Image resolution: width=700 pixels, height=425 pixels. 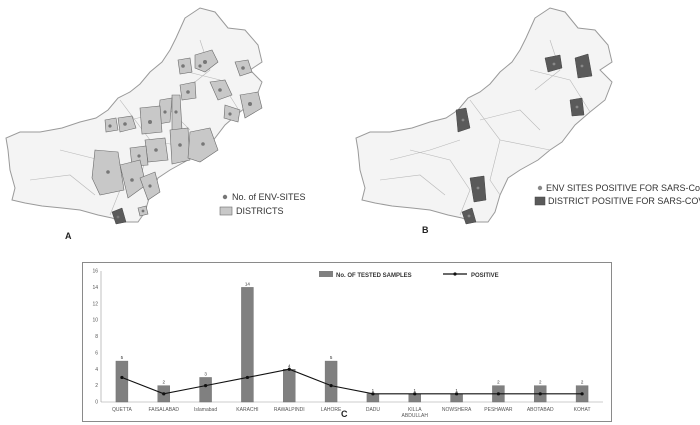 I want to click on legend-districts-label: DISTRICTS, so click(x=260, y=211).